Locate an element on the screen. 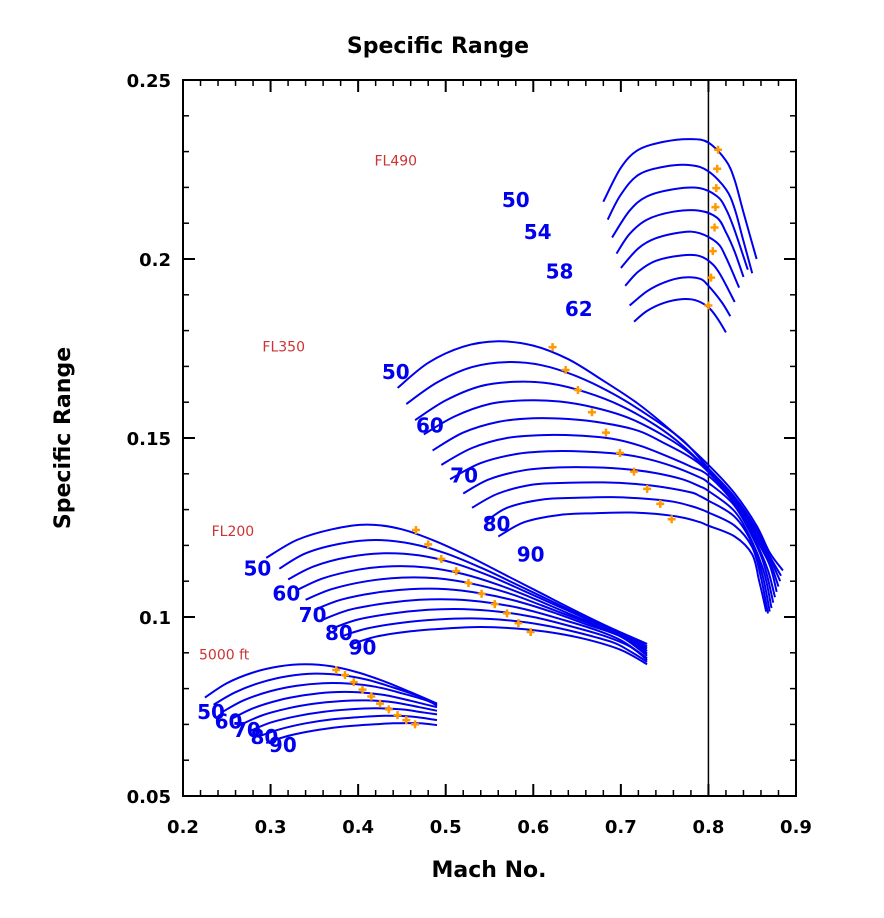  y-tick-label: 0.1 is located at coordinates (155, 618).